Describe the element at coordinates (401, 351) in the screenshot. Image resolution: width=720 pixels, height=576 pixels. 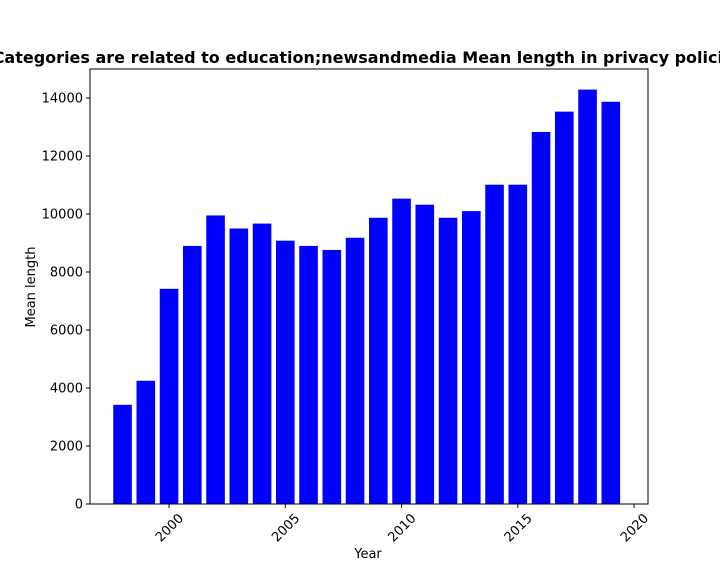
I see `bar-2010` at that location.